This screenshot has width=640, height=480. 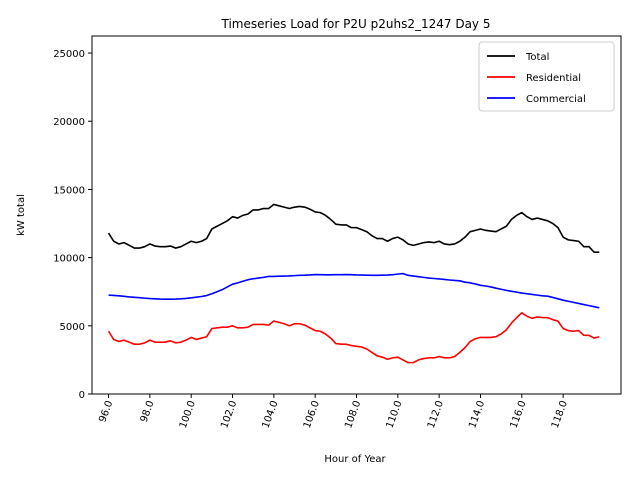 I want to click on legend-label-commercial: Commercial, so click(x=556, y=99).